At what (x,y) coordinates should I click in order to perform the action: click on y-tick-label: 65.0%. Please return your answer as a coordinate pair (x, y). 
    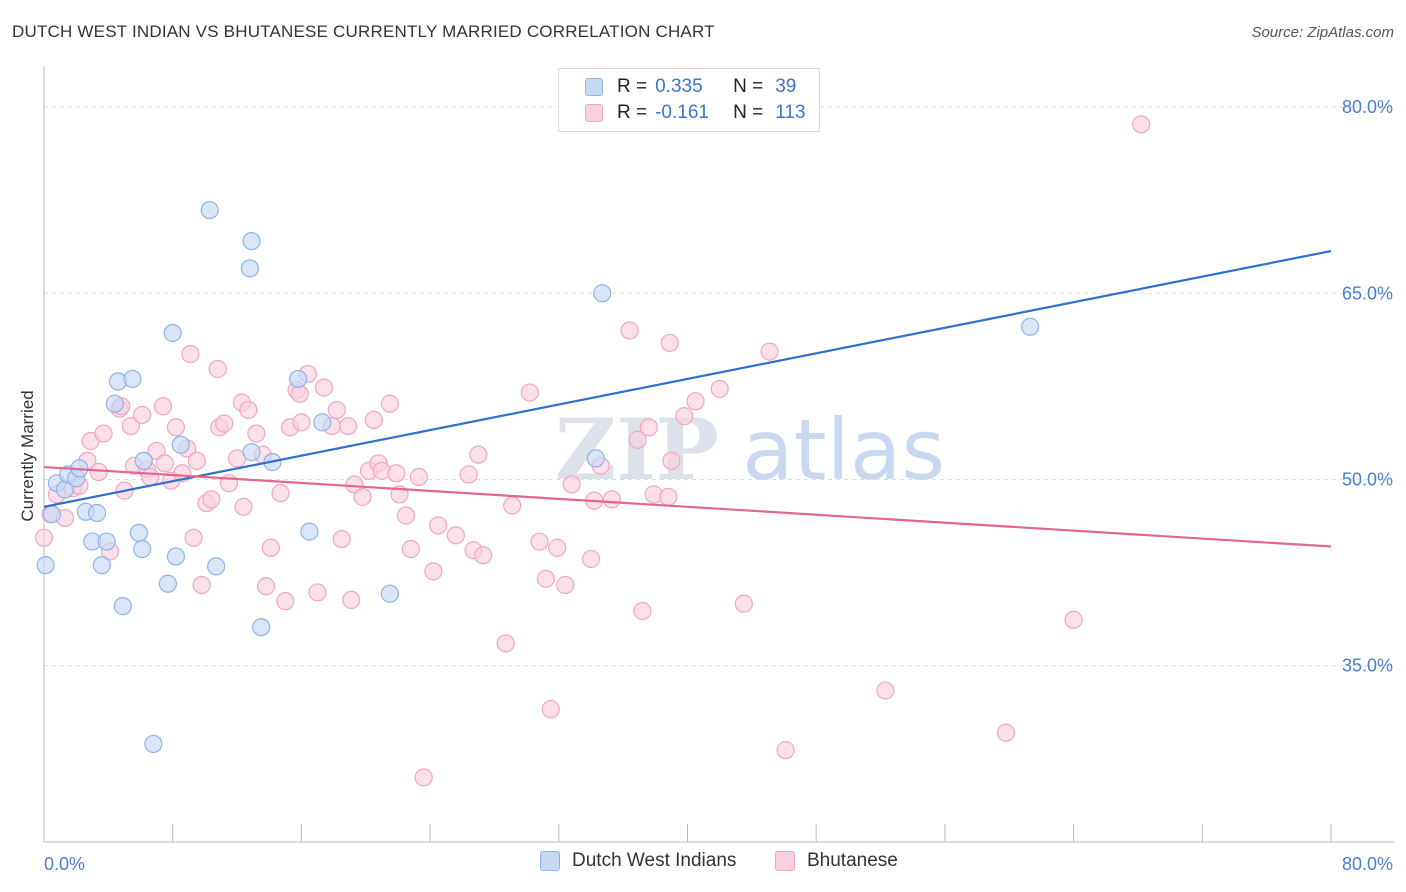
    Looking at the image, I should click on (1367, 293).